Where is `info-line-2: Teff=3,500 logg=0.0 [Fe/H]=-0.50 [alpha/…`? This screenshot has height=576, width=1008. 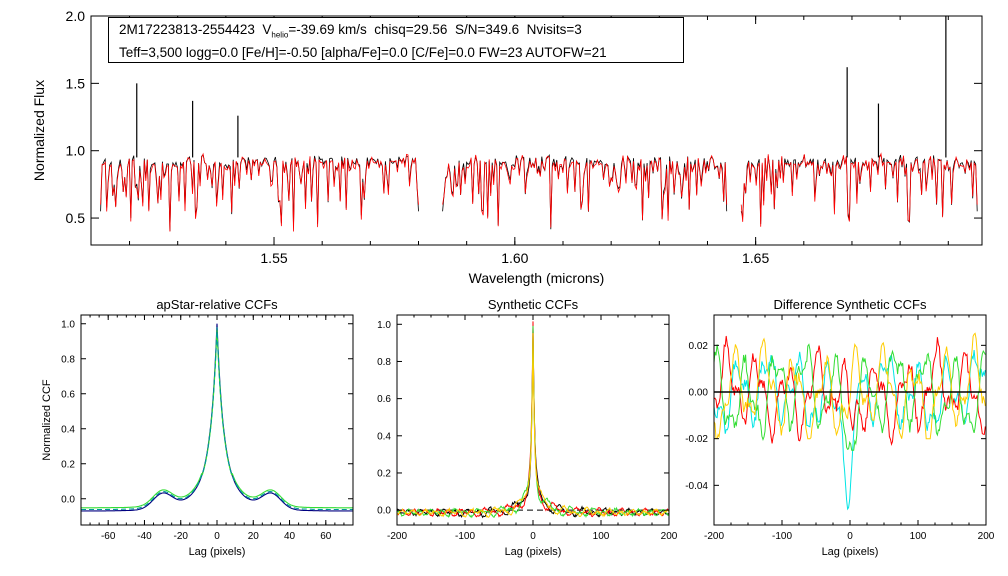
info-line-2: Teff=3,500 logg=0.0 [Fe/H]=-0.50 [alpha/… is located at coordinates (363, 52).